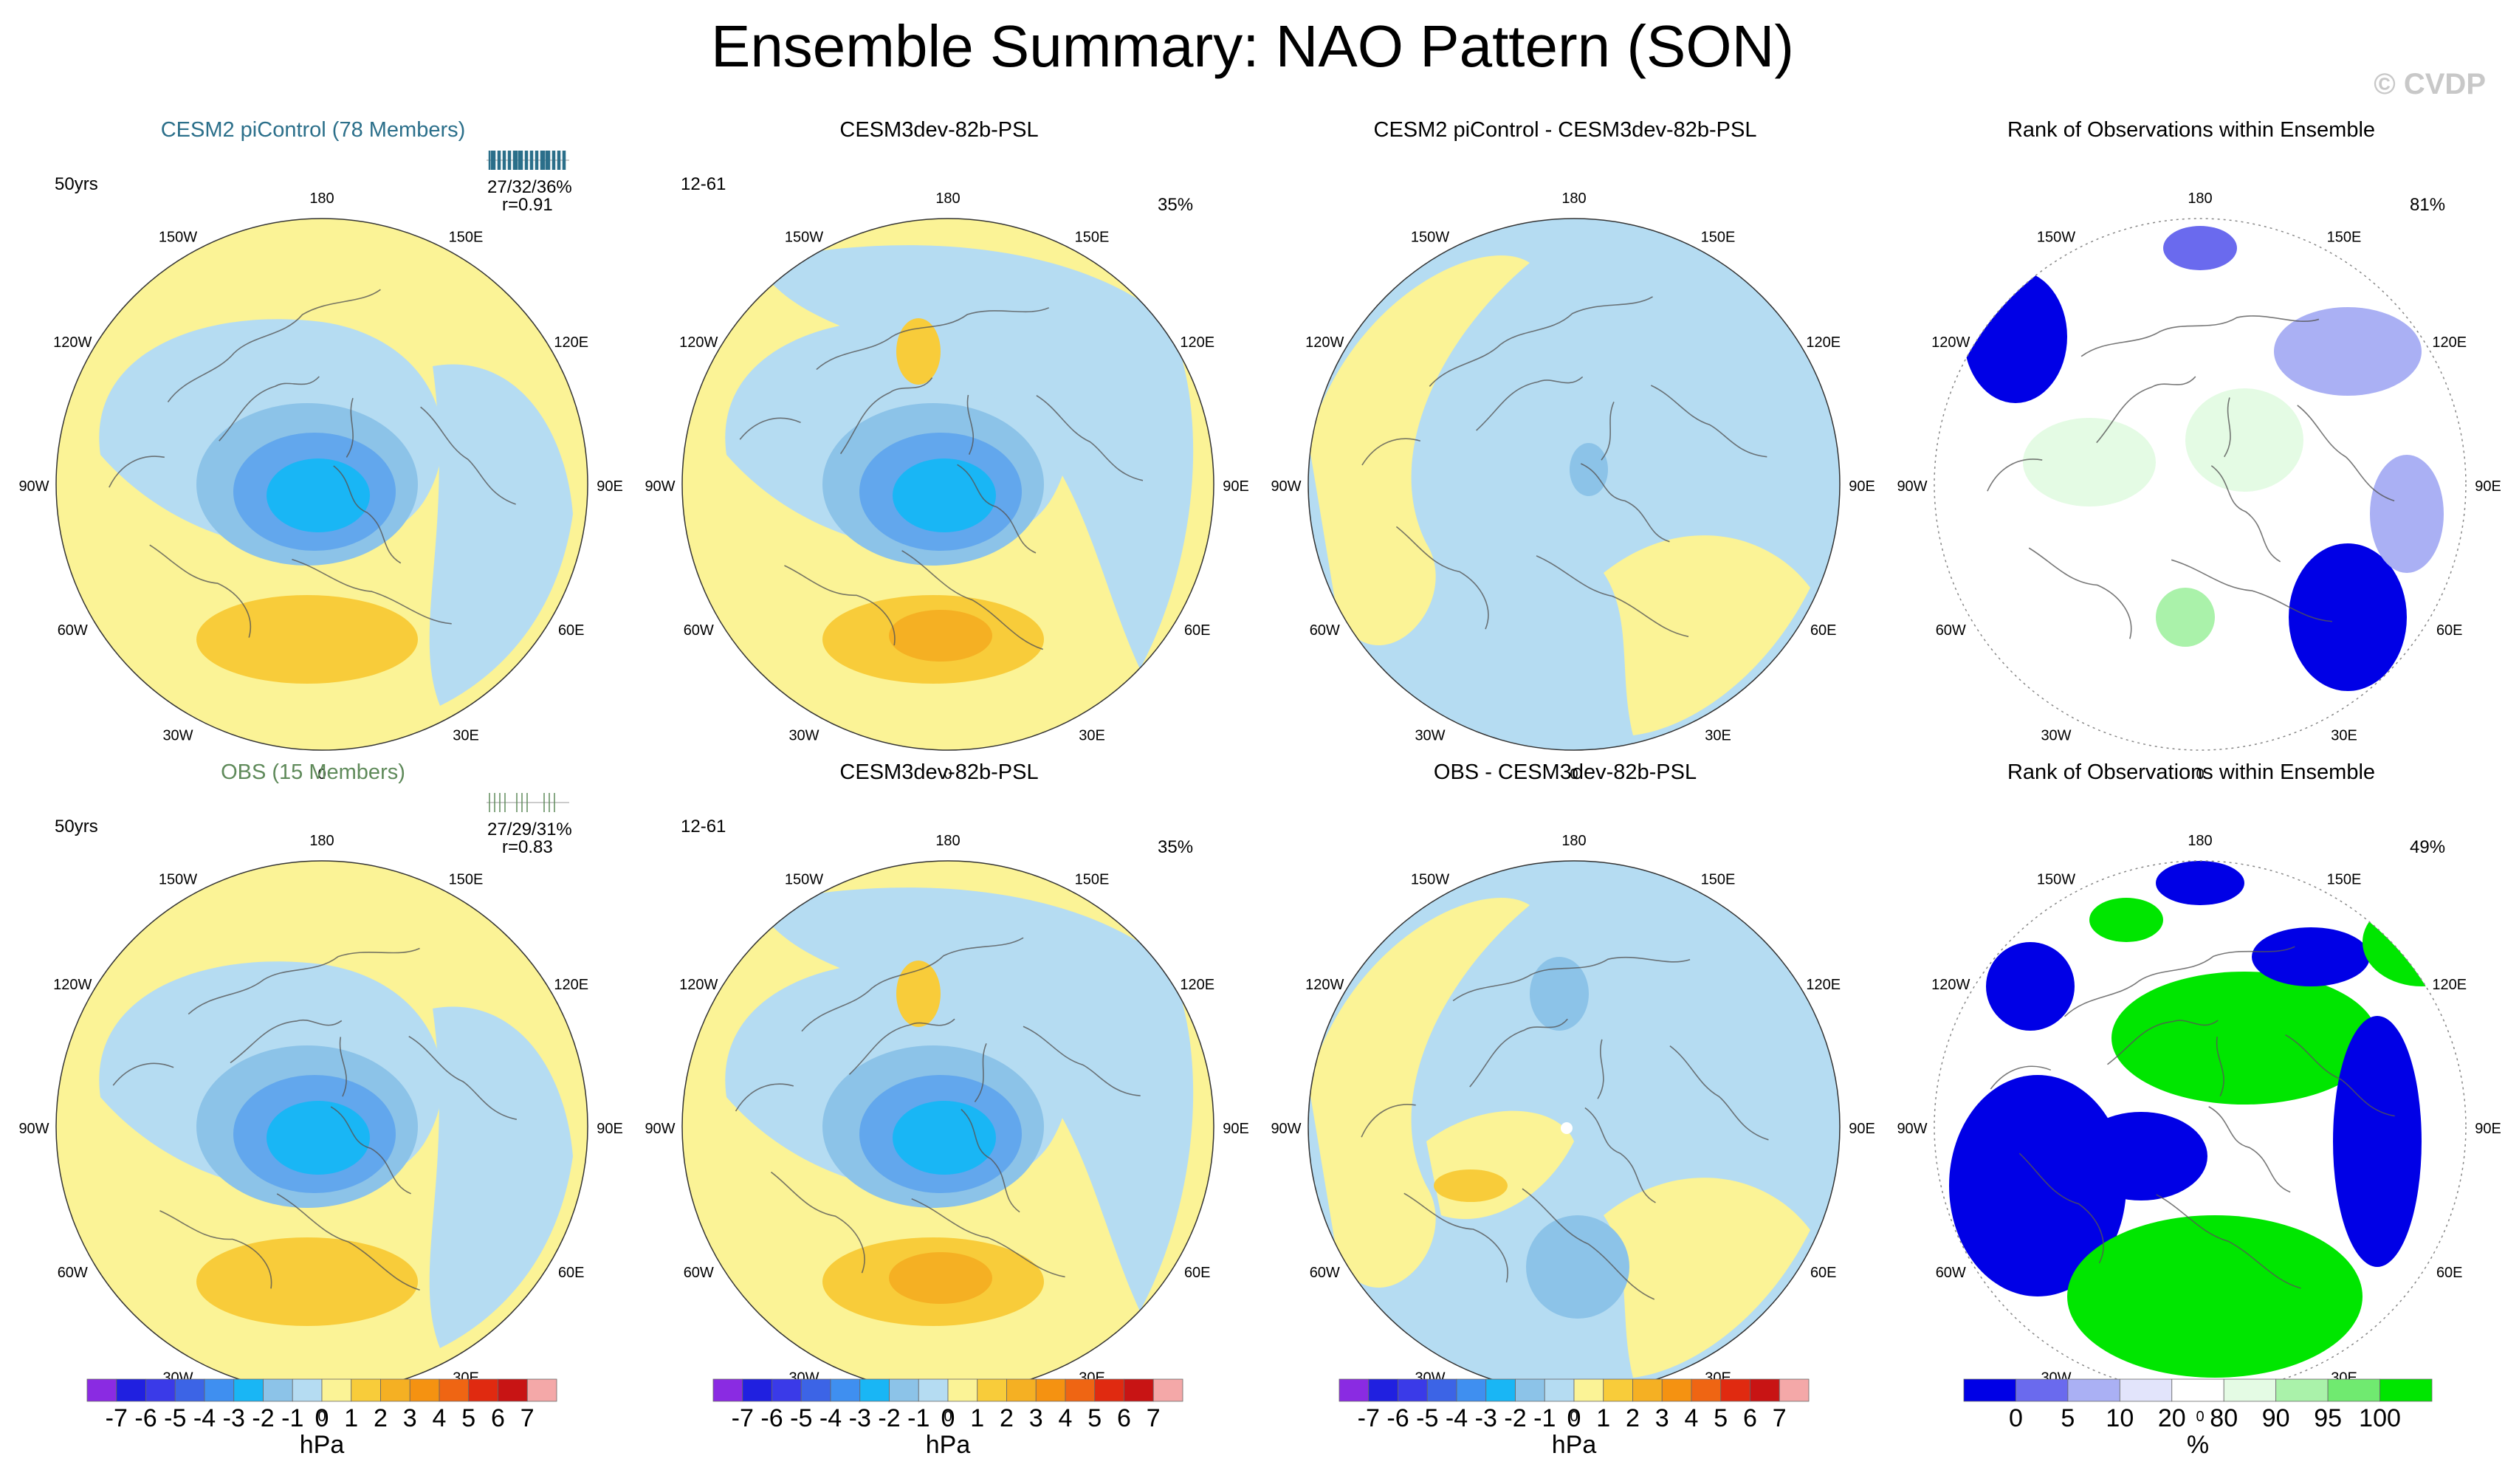 The height and width of the screenshot is (1484, 2505). Describe the element at coordinates (469, 1418) in the screenshot. I see `colorbar-tick-label: 5` at that location.